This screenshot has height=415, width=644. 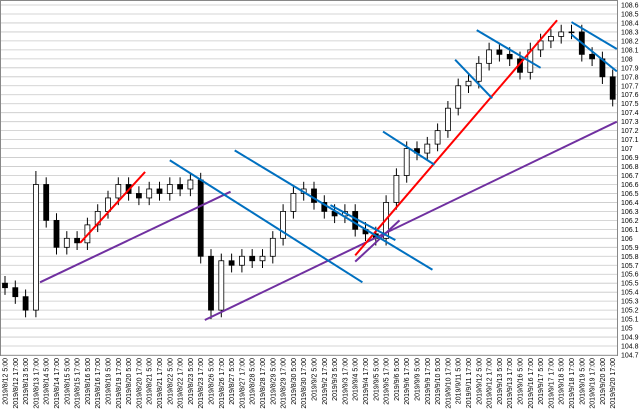 I want to click on x-tick-label: 2019/8/15 5:00, so click(x=67, y=381).